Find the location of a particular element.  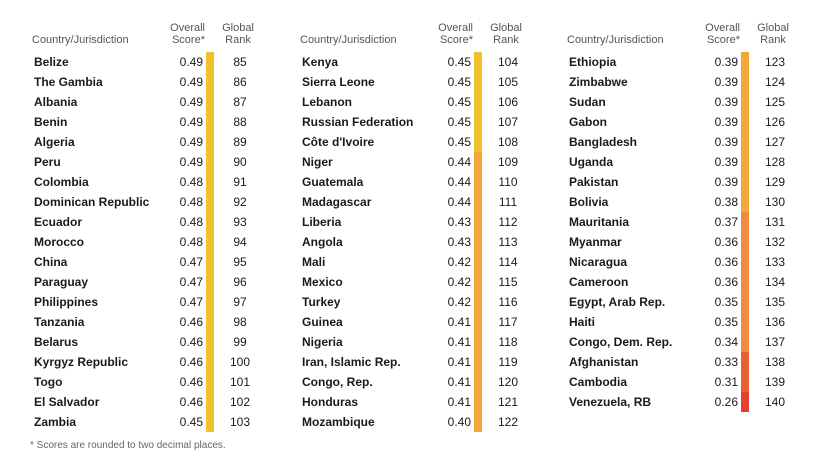

country-name: Myanmar is located at coordinates (595, 242).